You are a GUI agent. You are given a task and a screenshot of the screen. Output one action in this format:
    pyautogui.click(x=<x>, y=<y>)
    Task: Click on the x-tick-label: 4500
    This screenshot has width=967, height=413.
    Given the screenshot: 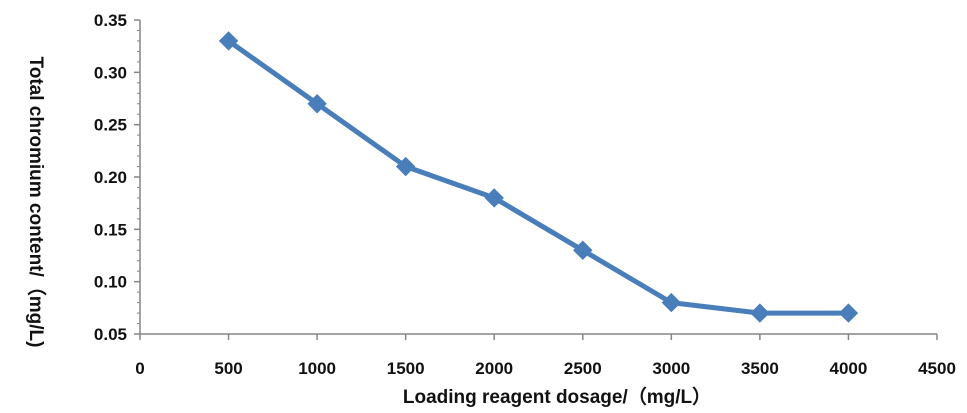 What is the action you would take?
    pyautogui.click(x=937, y=368)
    